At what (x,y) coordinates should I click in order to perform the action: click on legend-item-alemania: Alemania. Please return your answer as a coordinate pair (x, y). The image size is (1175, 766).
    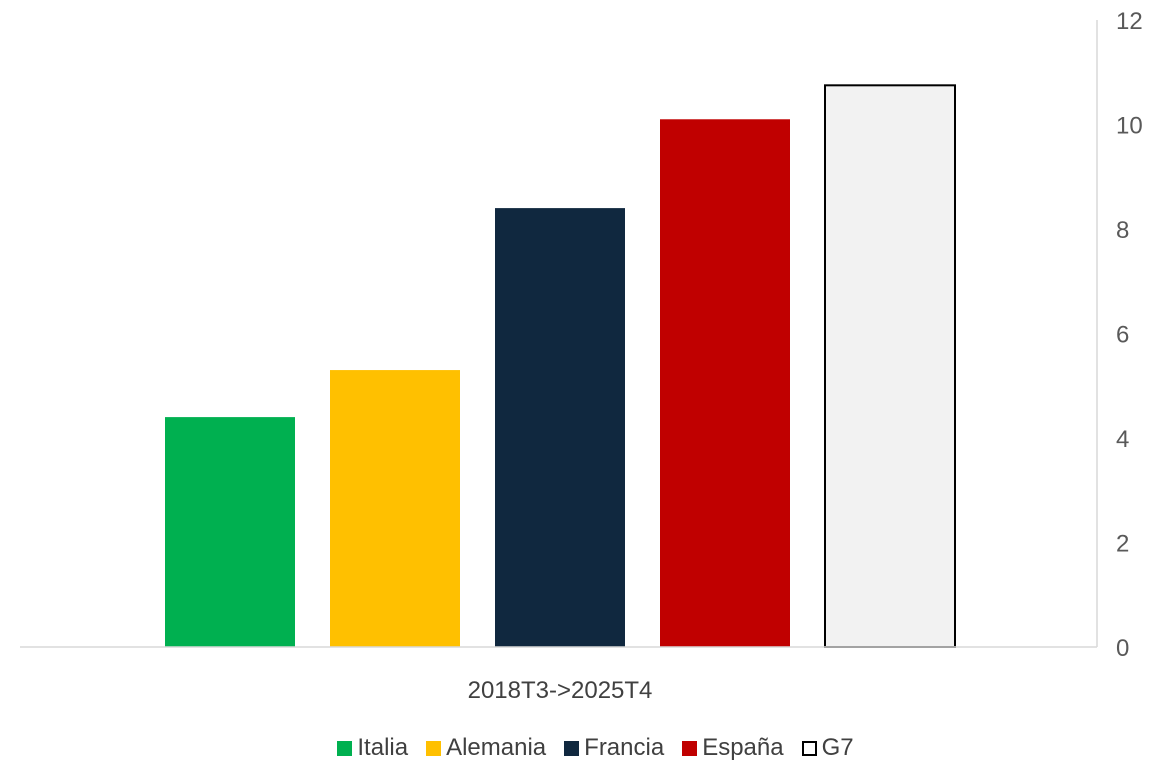
    Looking at the image, I should click on (486, 748).